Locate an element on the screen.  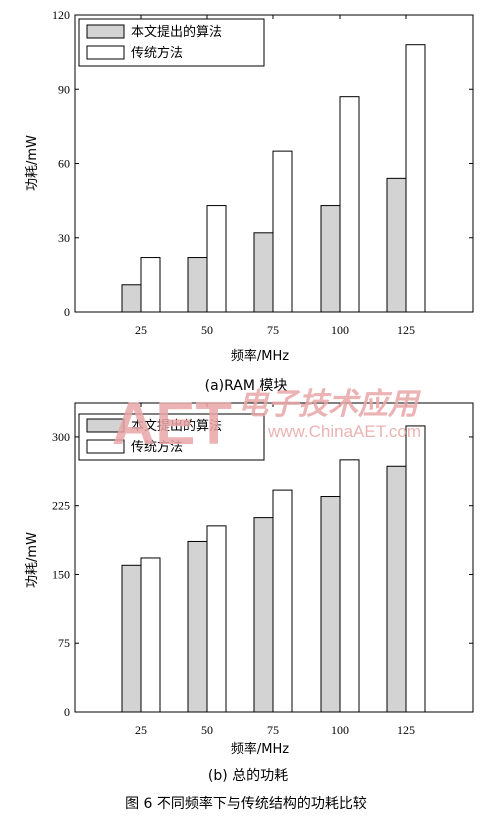
chart-a-ytick-label-3: 90 is located at coordinates (64, 89).